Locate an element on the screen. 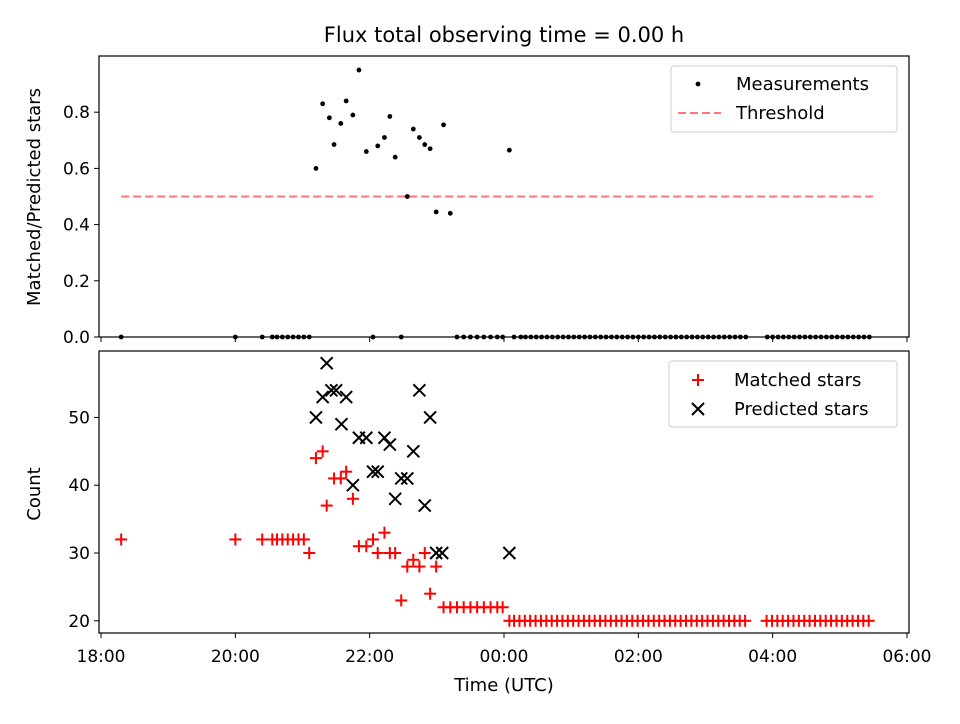  bottom-y-tick-label: 50 is located at coordinates (79, 418).